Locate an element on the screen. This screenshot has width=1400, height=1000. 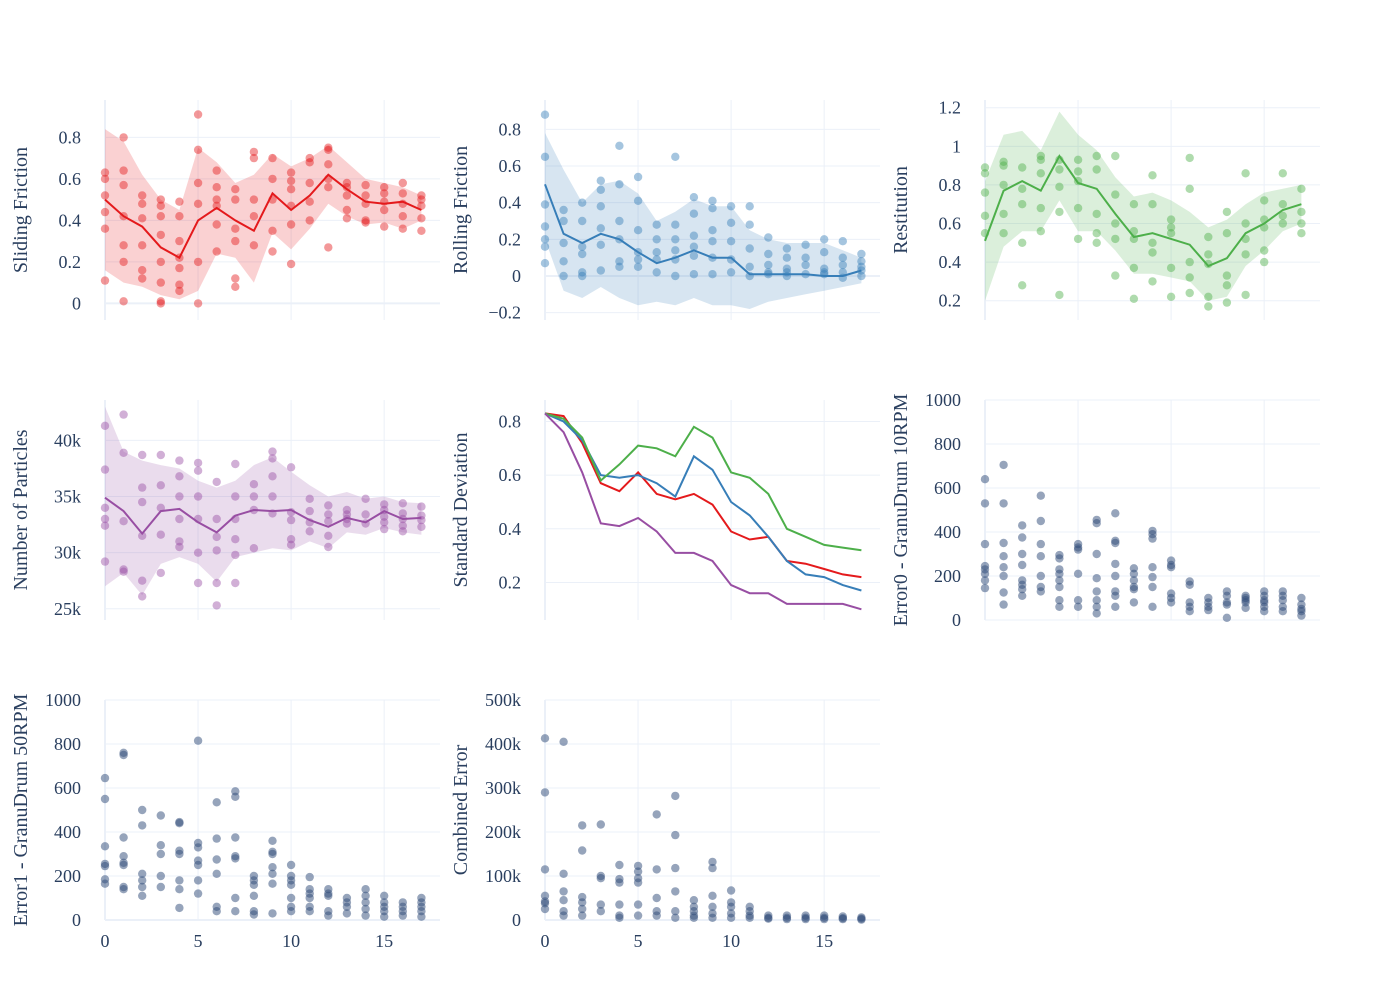
y-tick-label: 400k is located at coordinates (503, 744).